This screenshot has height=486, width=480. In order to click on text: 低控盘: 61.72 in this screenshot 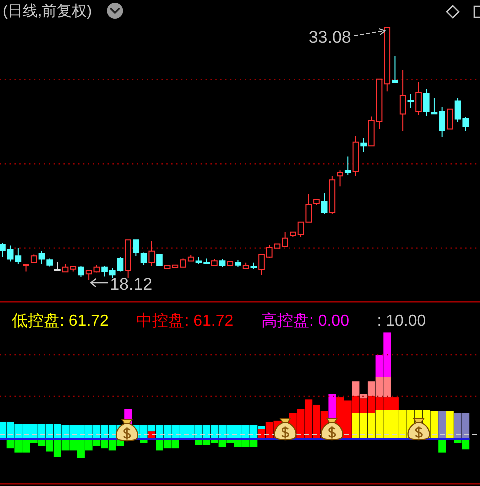, I will do `click(61, 321)`.